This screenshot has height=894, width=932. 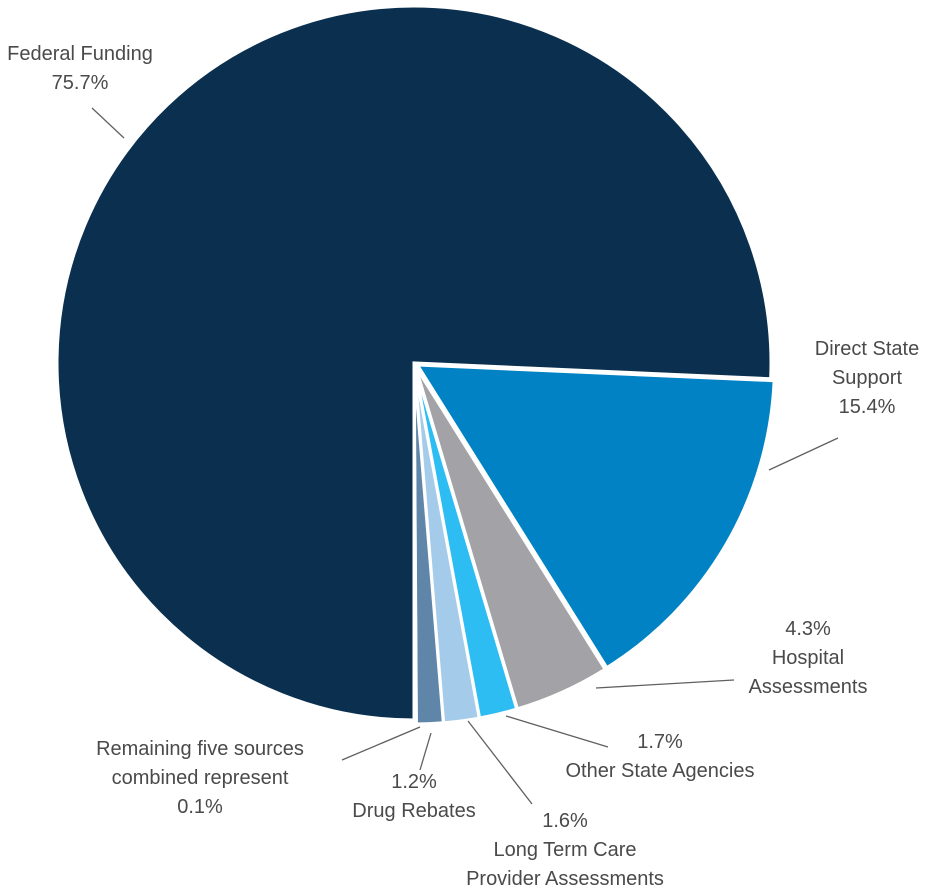 What do you see at coordinates (425, 751) in the screenshot?
I see `leader-line-drug-rebates` at bounding box center [425, 751].